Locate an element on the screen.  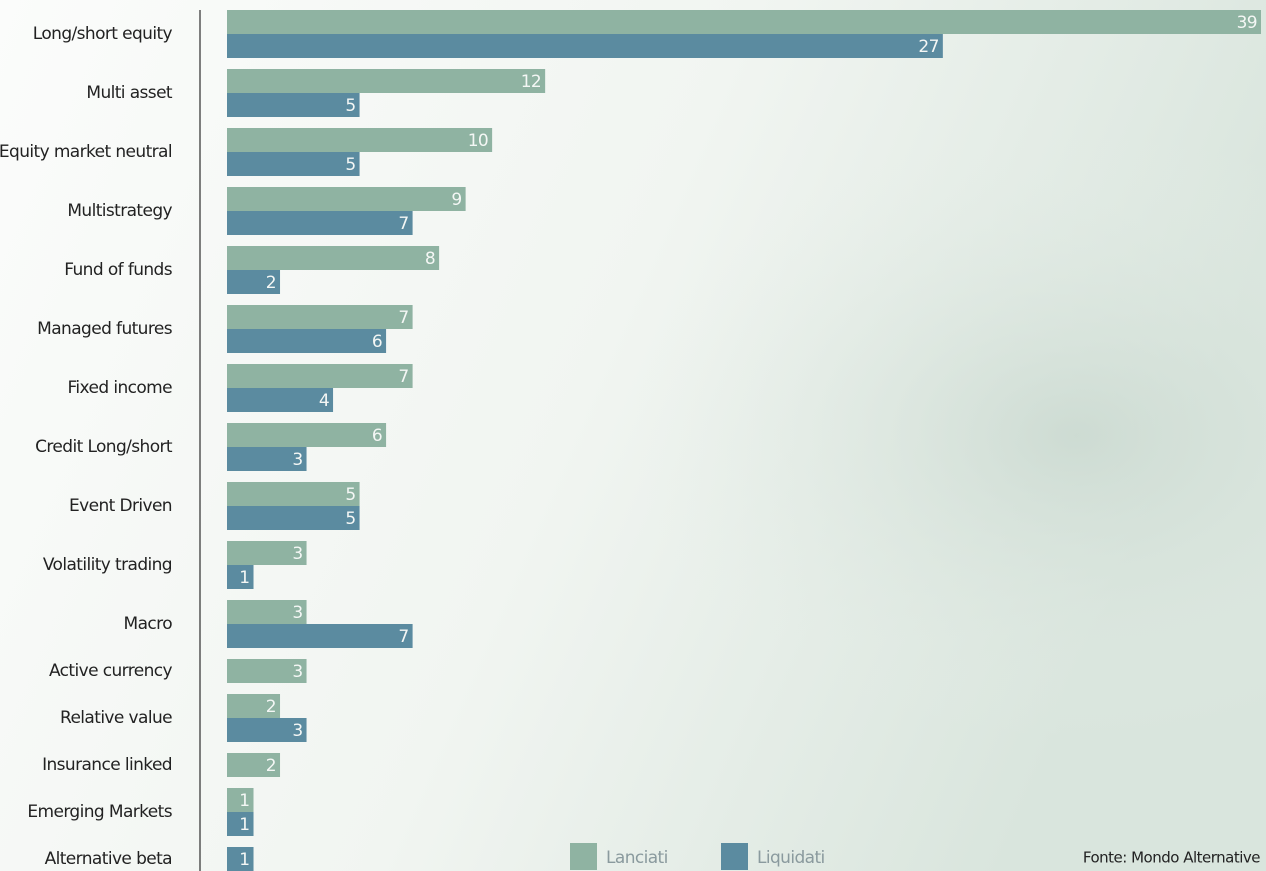
category-label: Multistrategy is located at coordinates (119, 211).